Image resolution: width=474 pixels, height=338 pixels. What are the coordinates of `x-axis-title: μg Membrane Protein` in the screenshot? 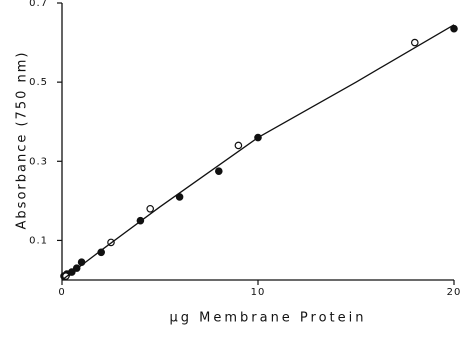 It's located at (267, 318).